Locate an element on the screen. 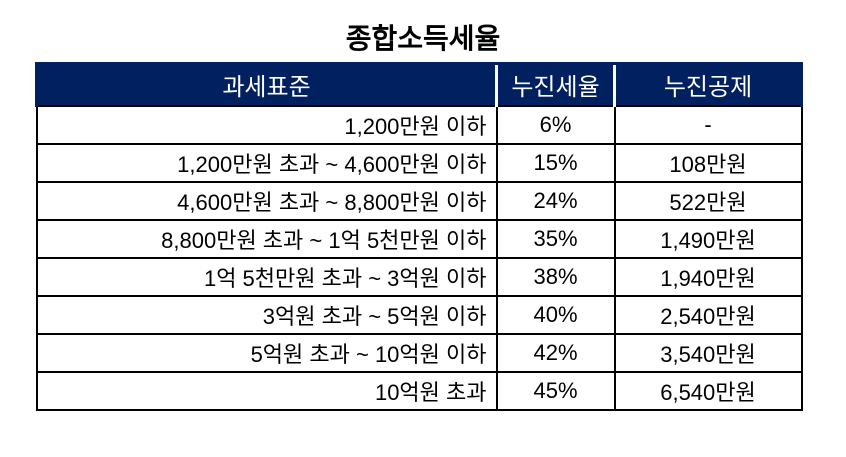  cell-deduction: 2,540만원 is located at coordinates (708, 314).